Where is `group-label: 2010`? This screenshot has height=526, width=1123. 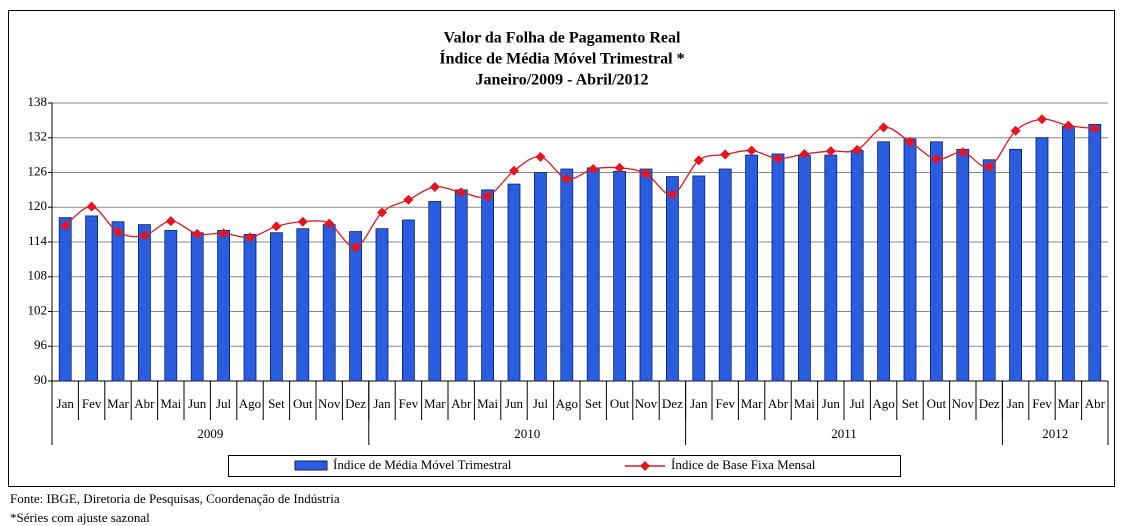
group-label: 2010 is located at coordinates (527, 433).